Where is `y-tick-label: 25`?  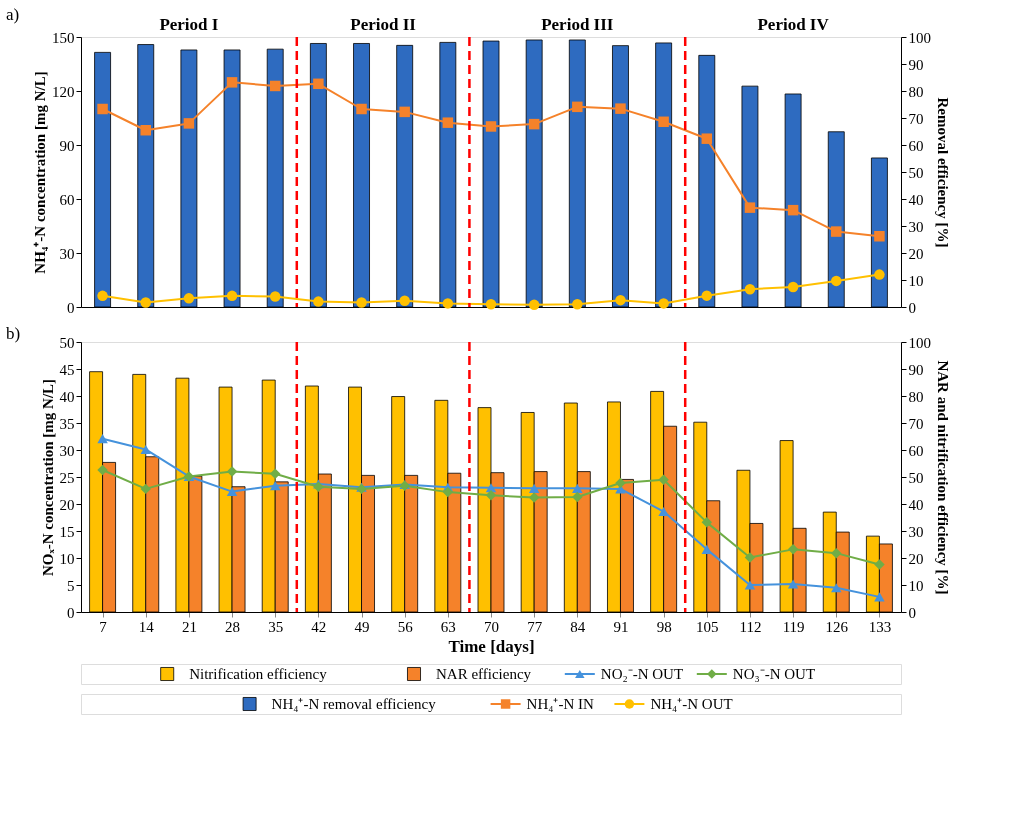 y-tick-label: 25 is located at coordinates (67, 477).